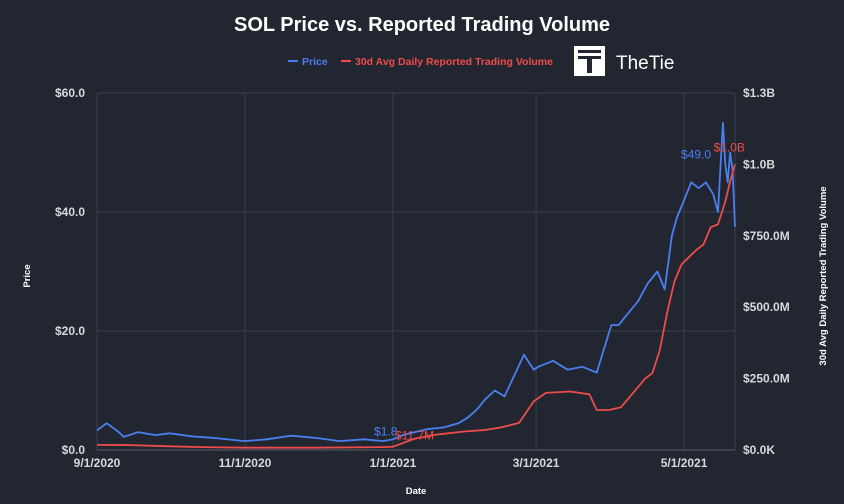  Describe the element at coordinates (70, 212) in the screenshot. I see `y-left-tick-label: $40.0` at that location.